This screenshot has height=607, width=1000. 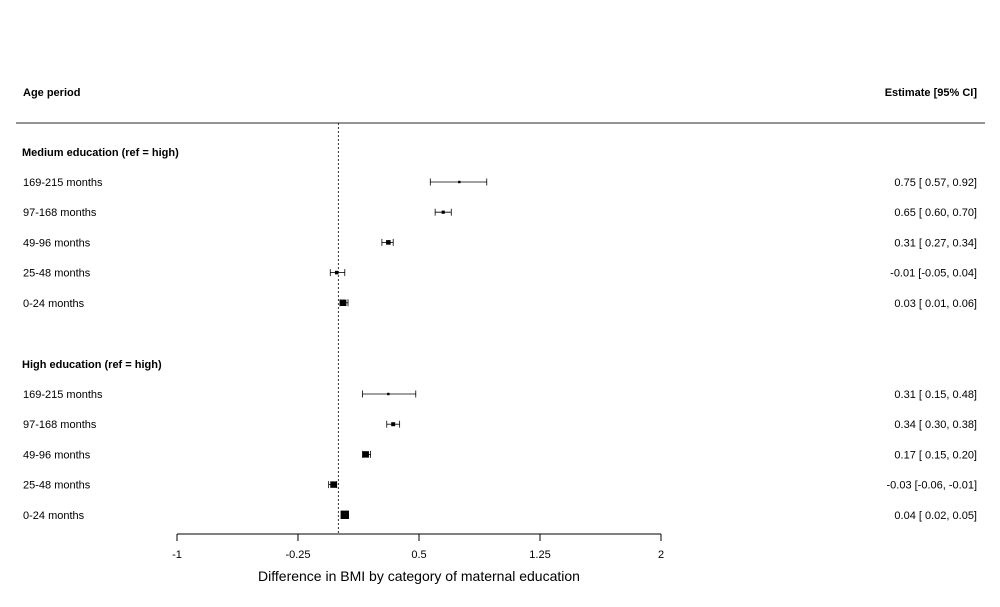 What do you see at coordinates (92, 365) in the screenshot?
I see `group-title: High education (ref = high)` at bounding box center [92, 365].